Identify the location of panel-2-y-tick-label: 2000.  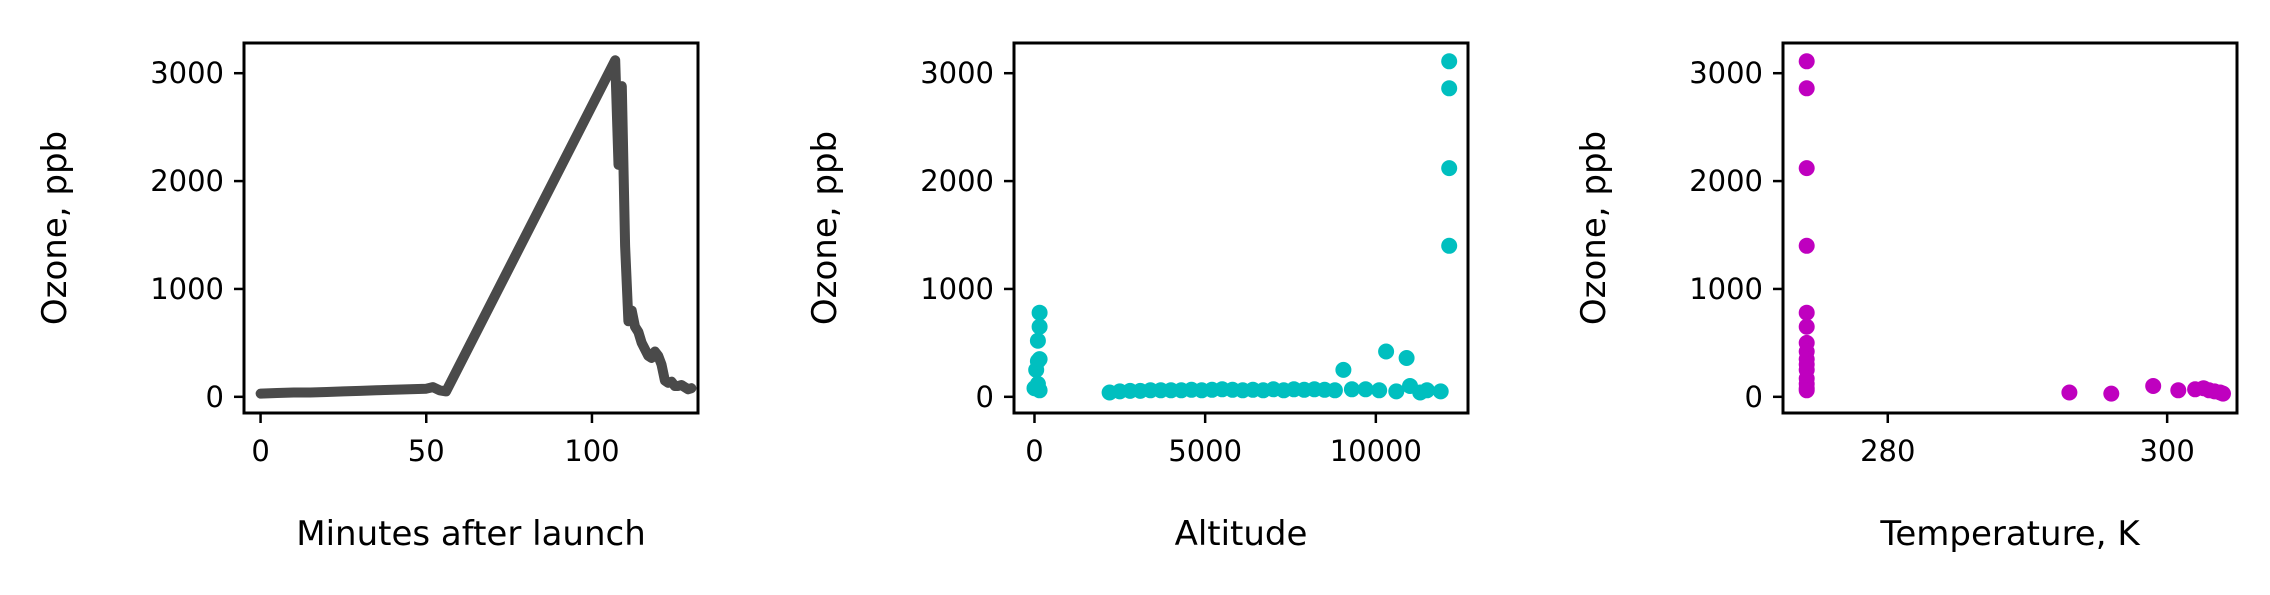
(957, 181).